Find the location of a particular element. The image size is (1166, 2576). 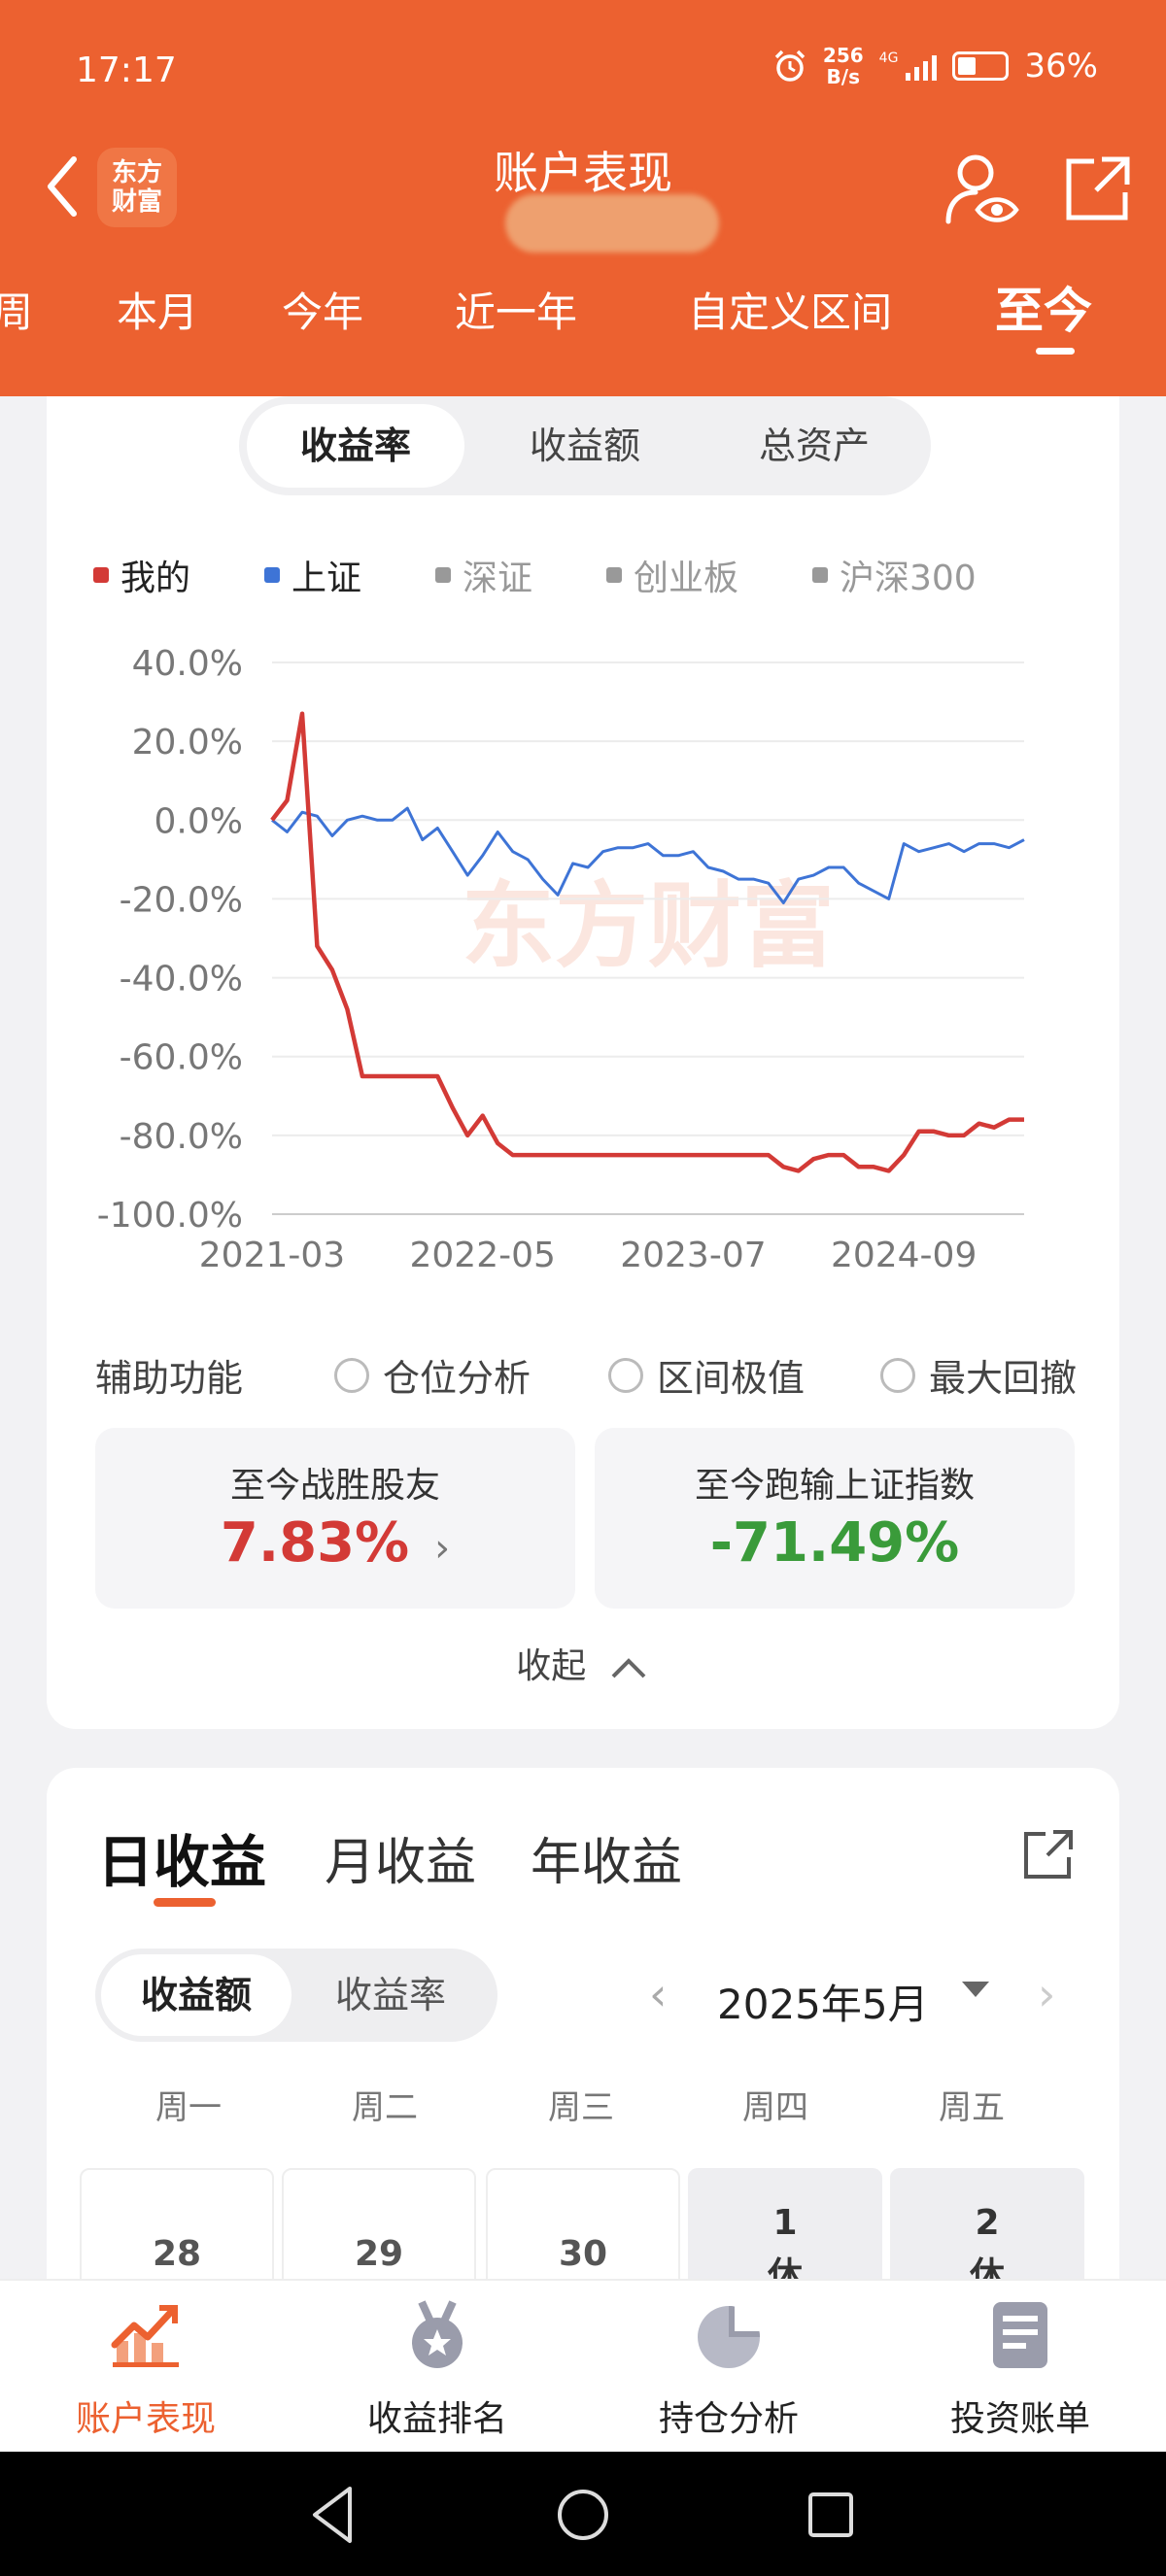

vs-index-stat: 至今跑输上证指数 -71.49% is located at coordinates (835, 1518).